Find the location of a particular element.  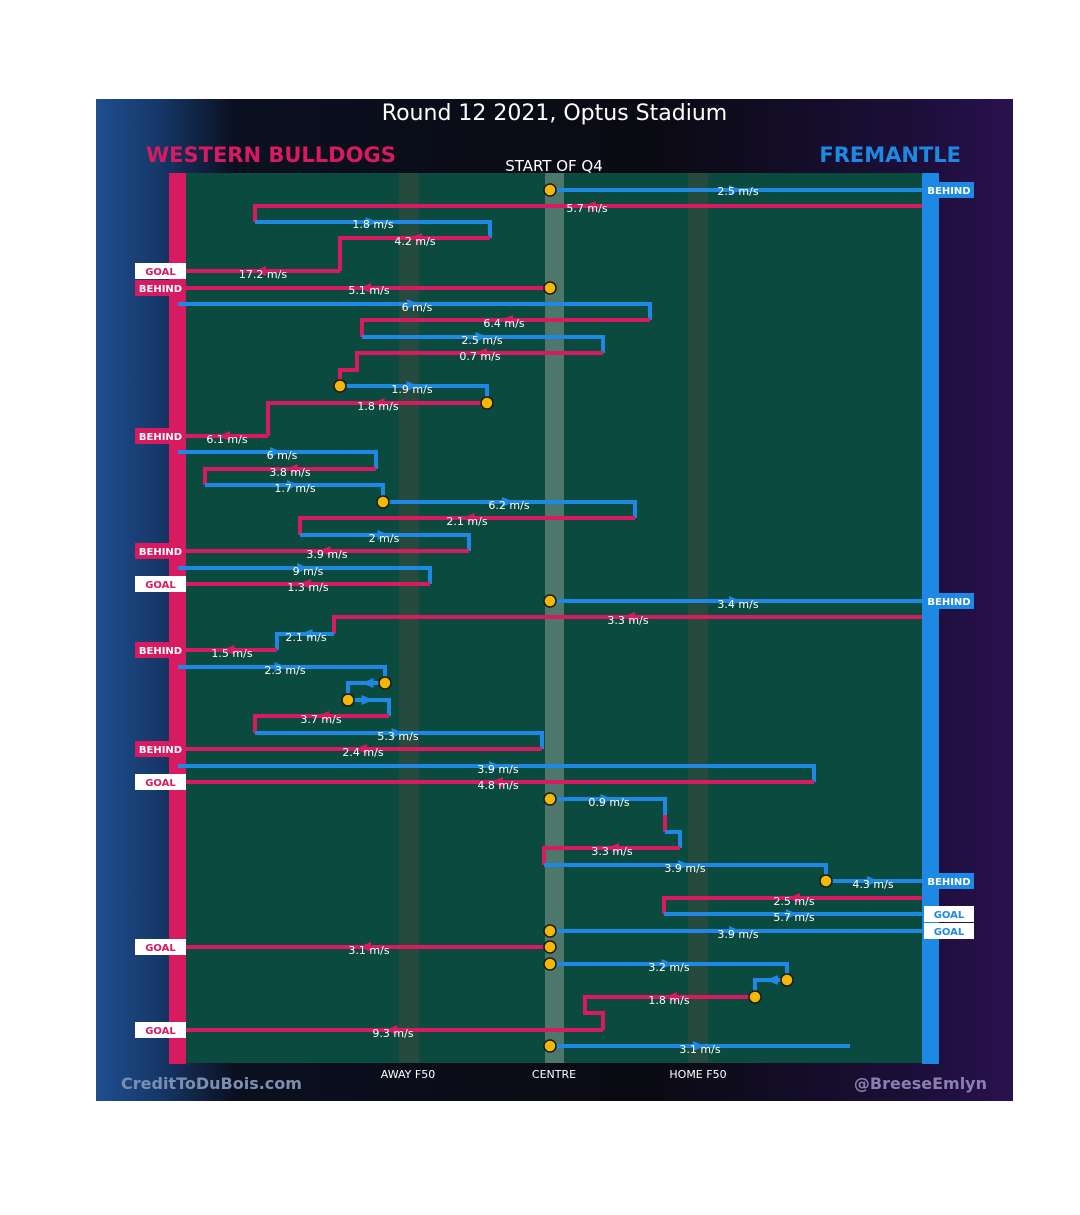

away-team-name: FREMANTLE is located at coordinates (890, 155).